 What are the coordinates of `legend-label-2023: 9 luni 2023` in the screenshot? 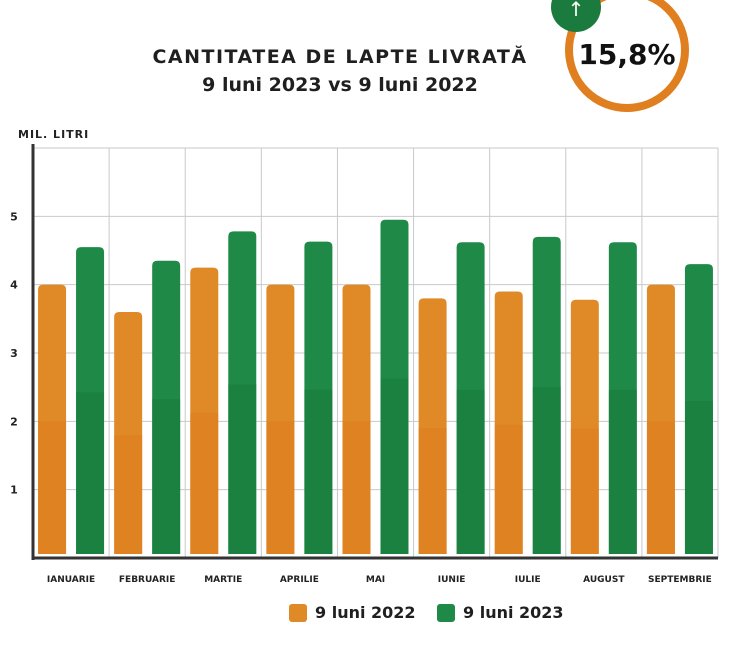 It's located at (513, 612).